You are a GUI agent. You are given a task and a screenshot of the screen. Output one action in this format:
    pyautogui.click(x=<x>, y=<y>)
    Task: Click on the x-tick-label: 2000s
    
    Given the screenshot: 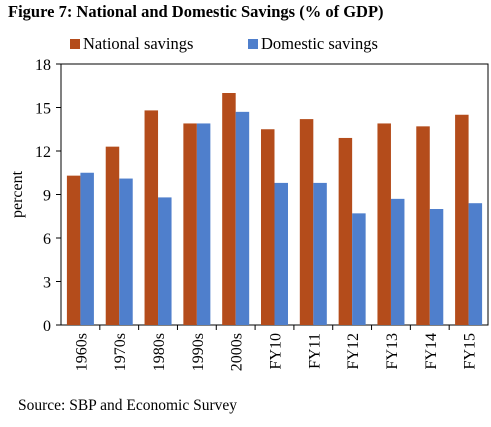 What is the action you would take?
    pyautogui.click(x=237, y=352)
    